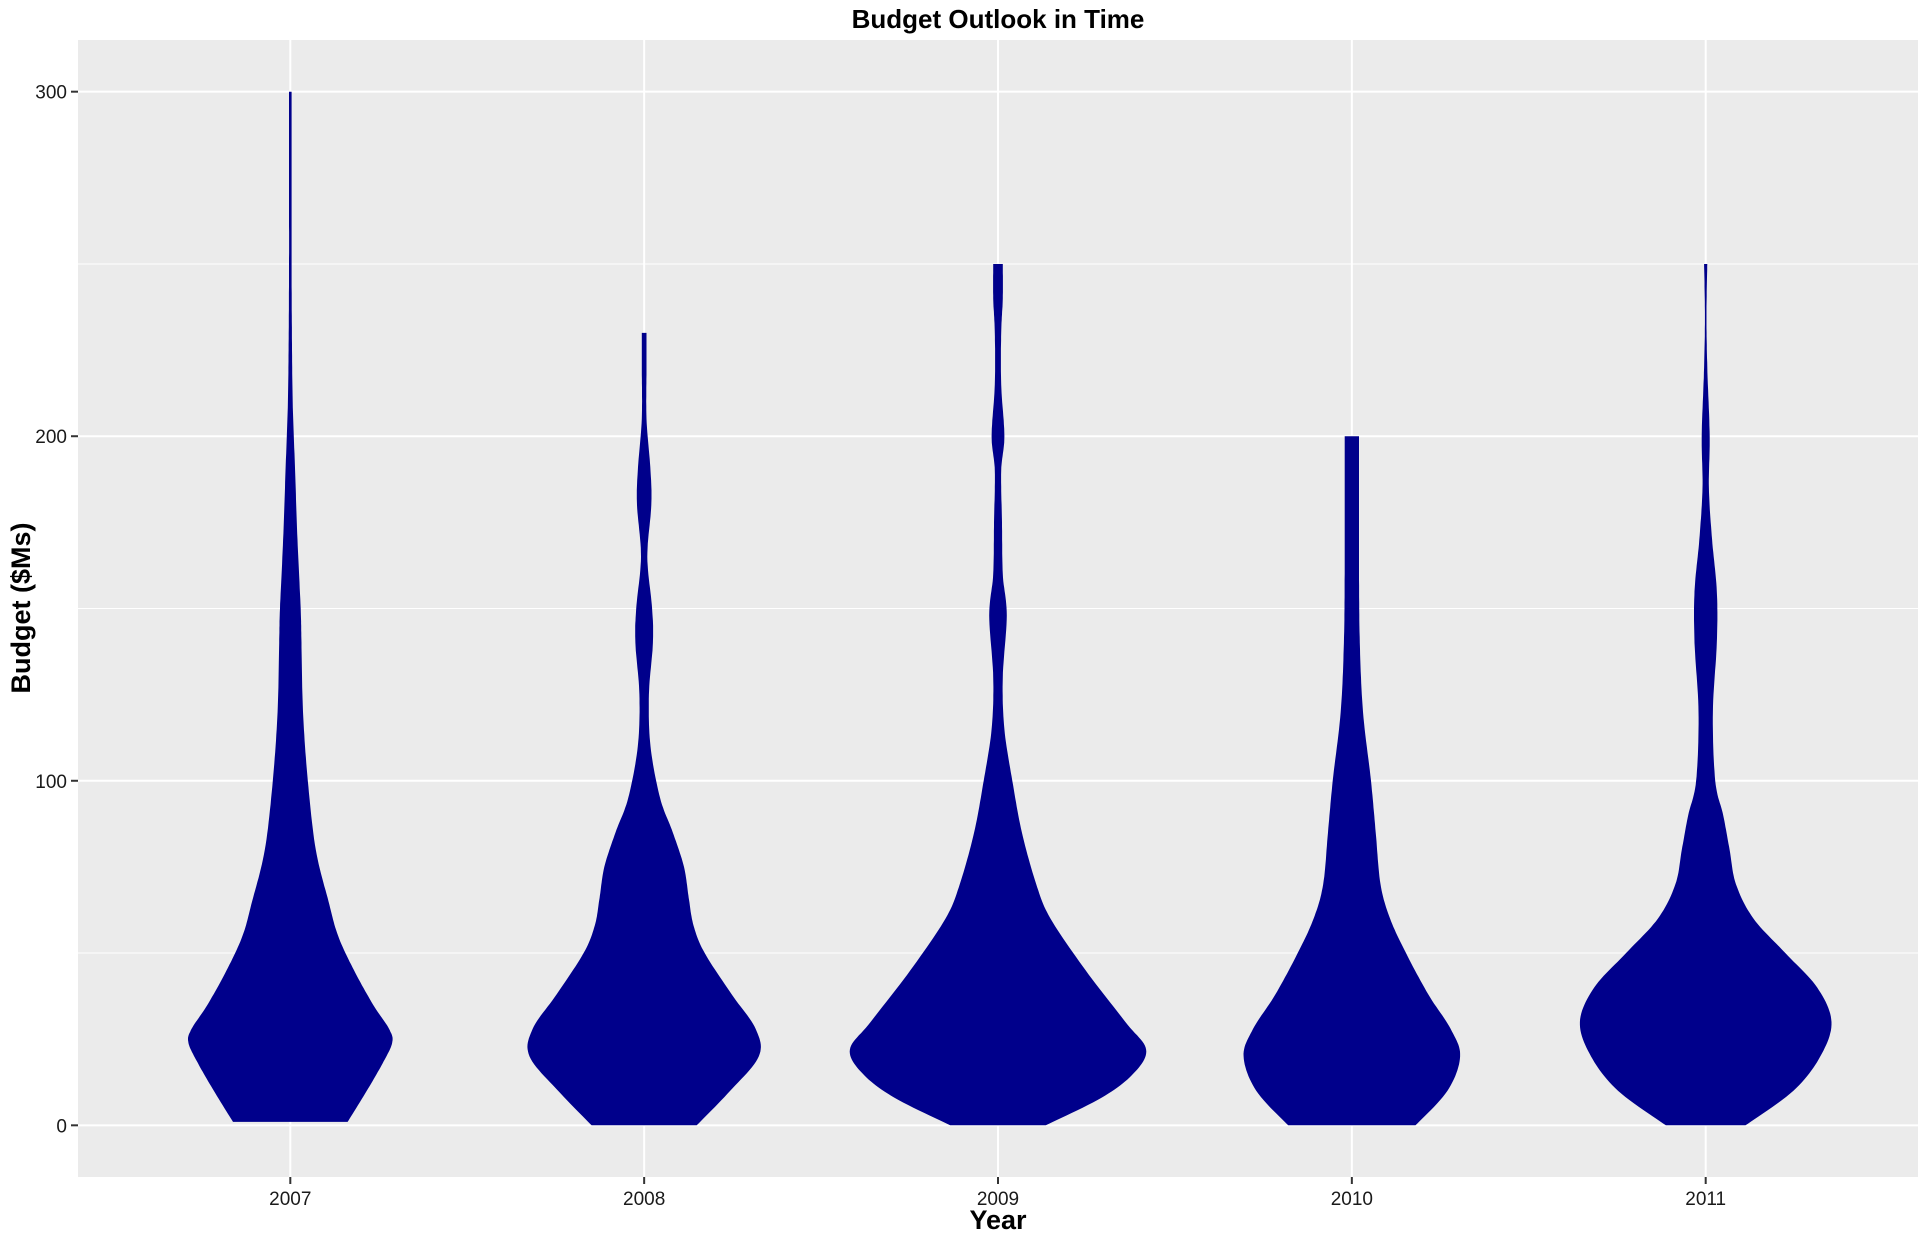 The height and width of the screenshot is (1237, 1920). I want to click on x-axis-ticks: 2007 2008 2009 2010 2011, so click(997, 1193).